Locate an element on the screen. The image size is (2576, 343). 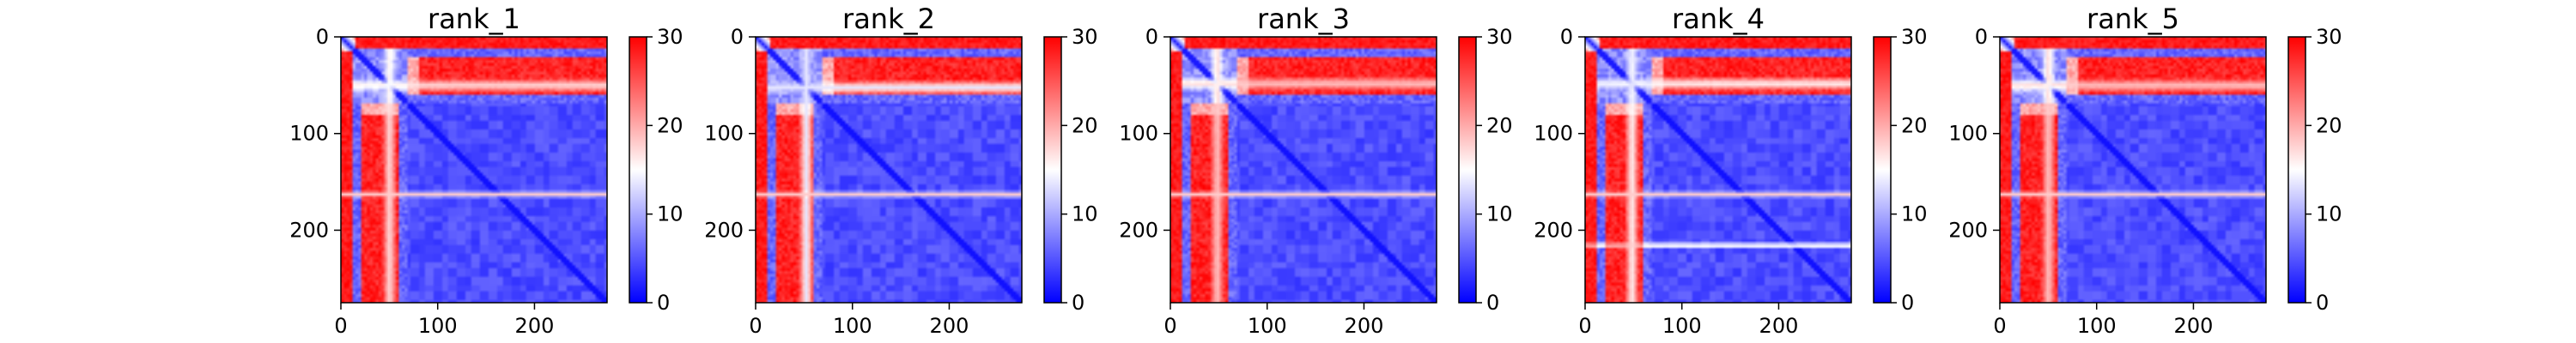
heatmap-panel: rank_4 0 100 200 0 100 200 0 10 20 30 is located at coordinates (1730, 171).